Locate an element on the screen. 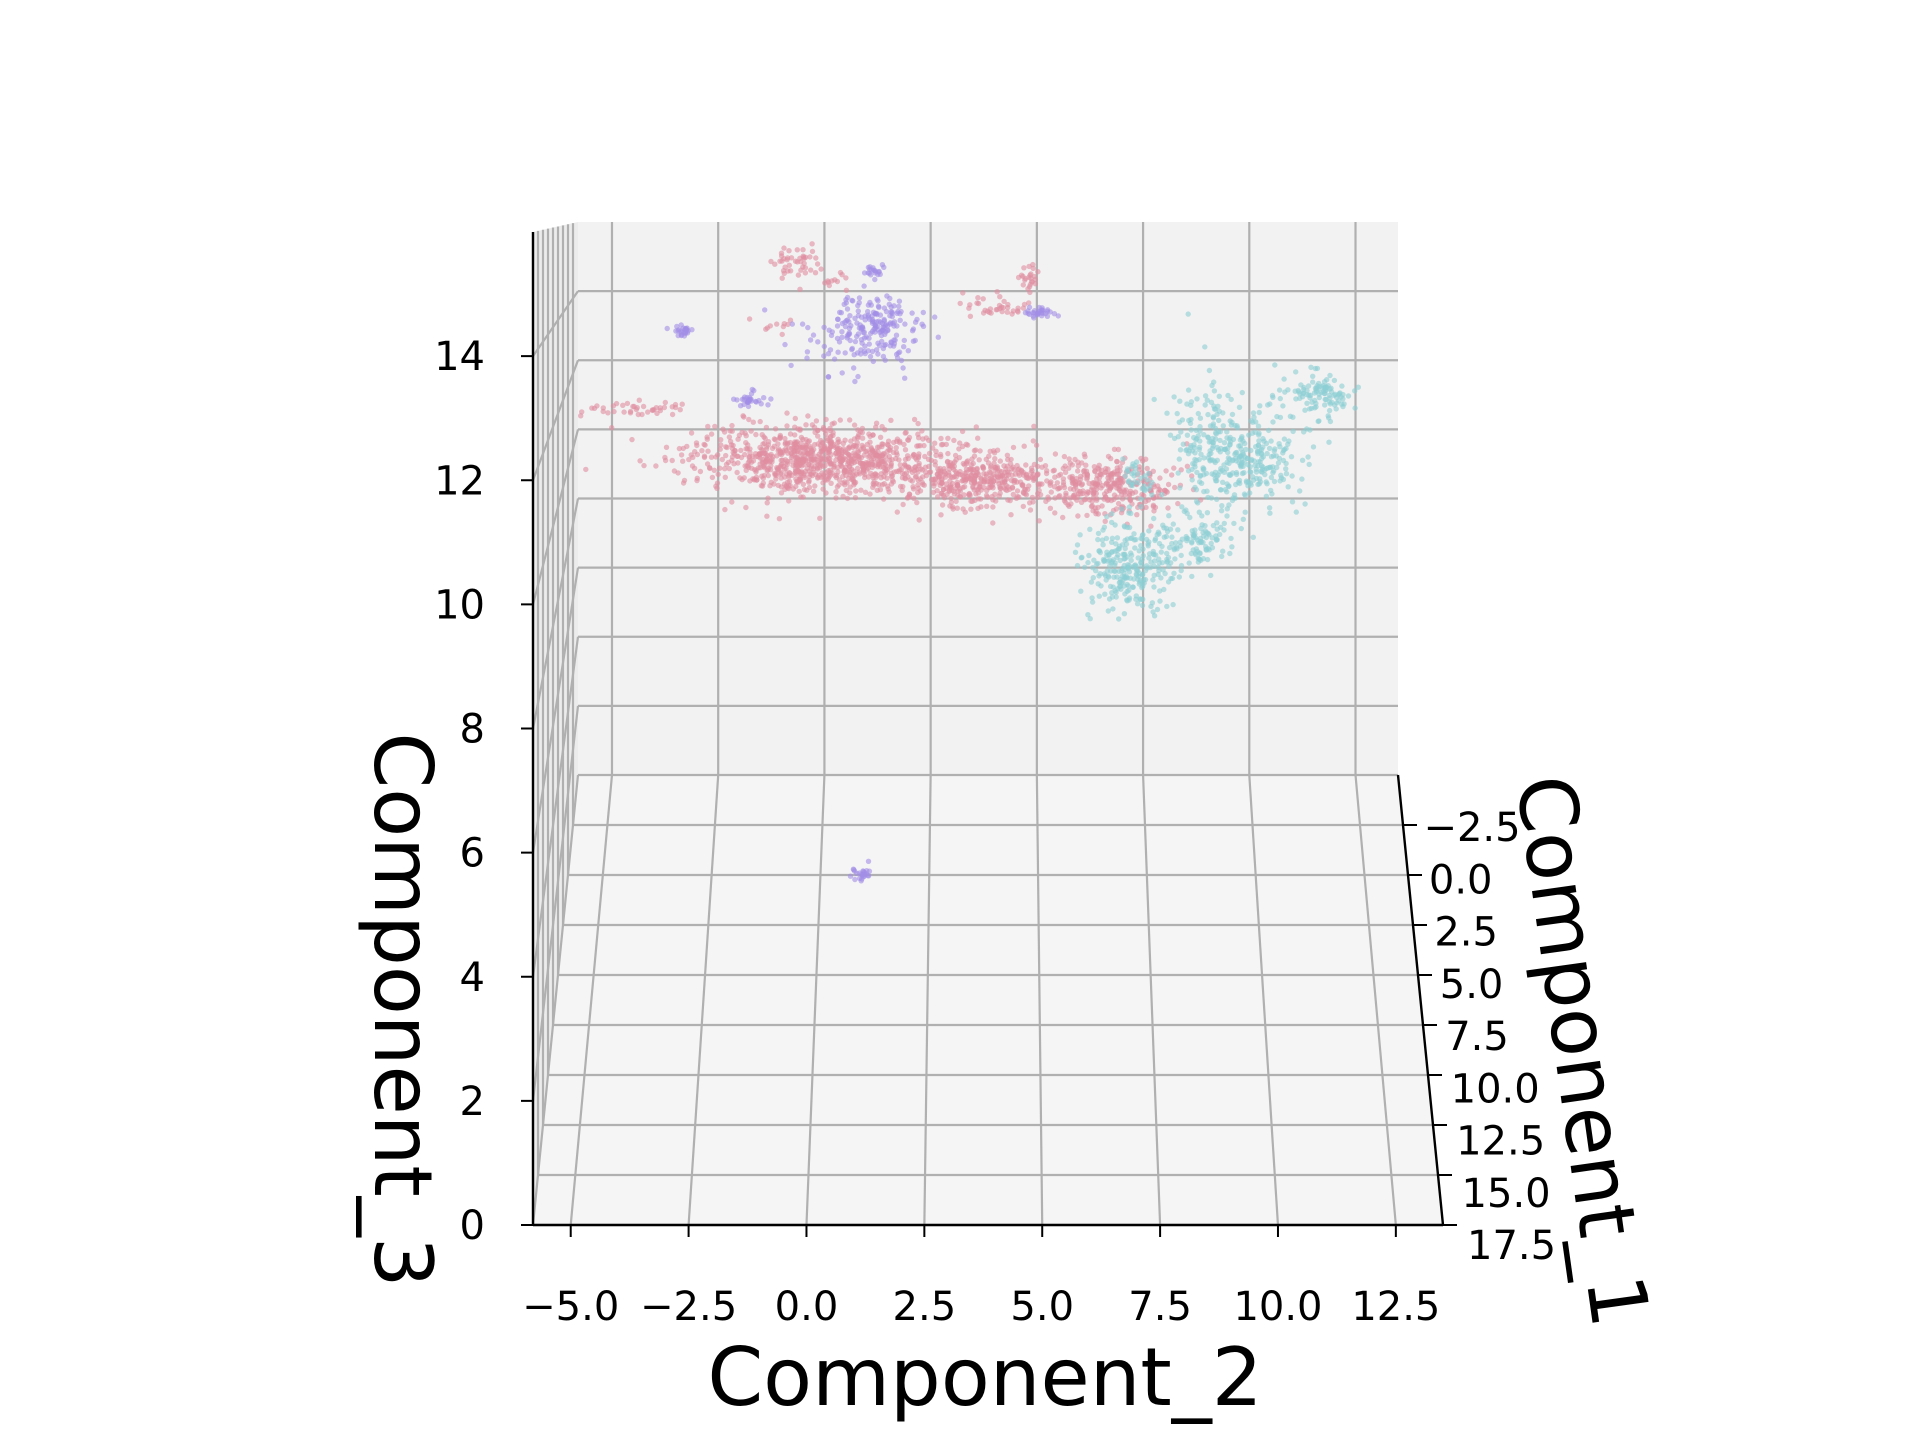  y-tick-label: −2.5 is located at coordinates (1471, 828).